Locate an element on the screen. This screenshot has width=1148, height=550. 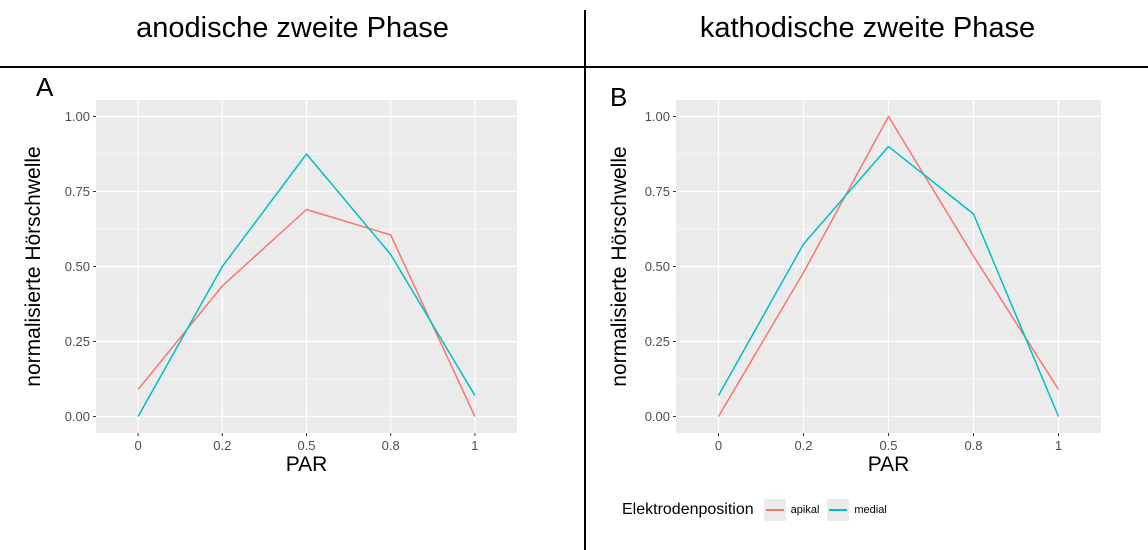
legend-key-medial is located at coordinates (838, 510).